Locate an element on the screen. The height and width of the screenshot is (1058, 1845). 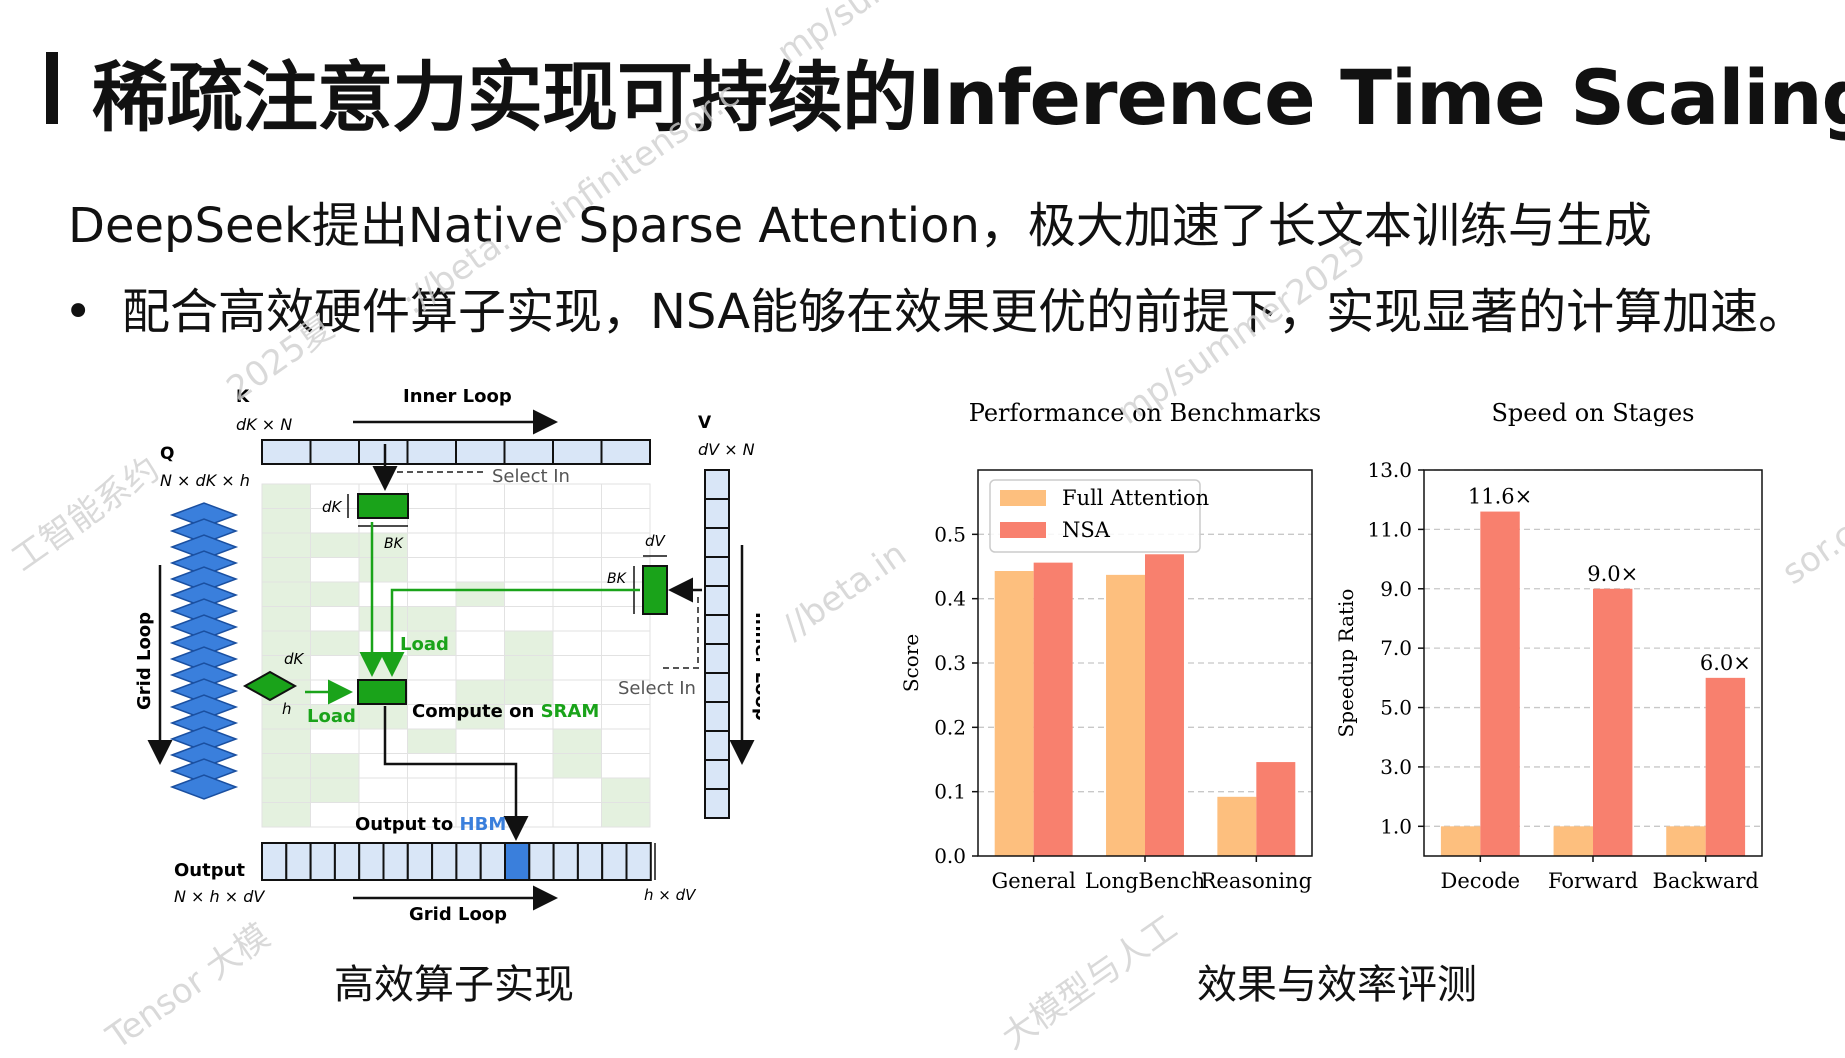
y-tick-label: 5.0 is located at coordinates (1396, 708).